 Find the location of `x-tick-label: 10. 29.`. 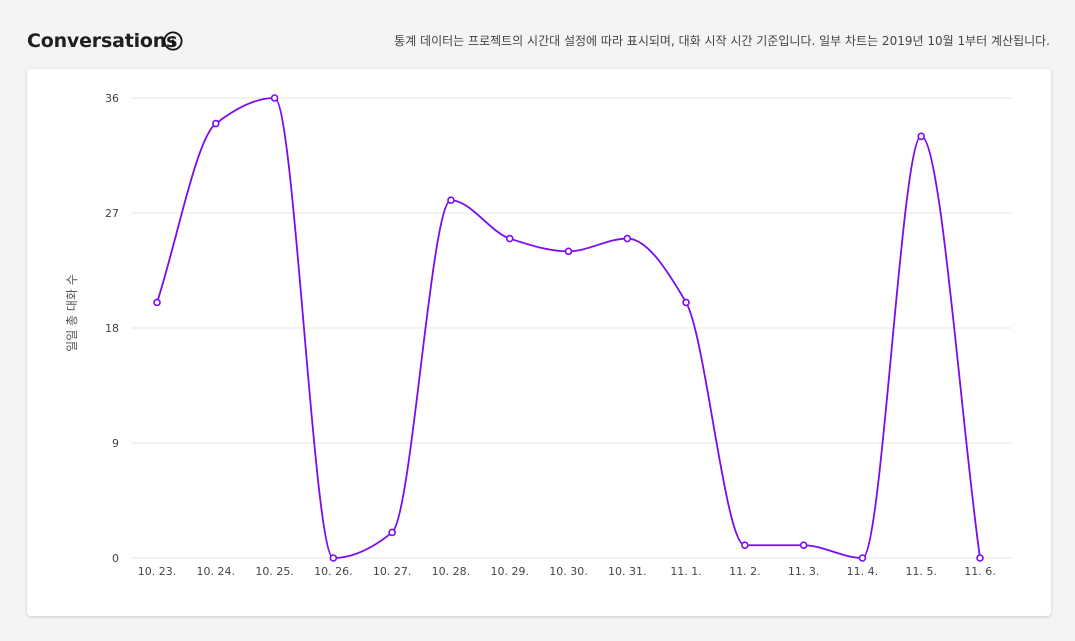

x-tick-label: 10. 29. is located at coordinates (509, 571).